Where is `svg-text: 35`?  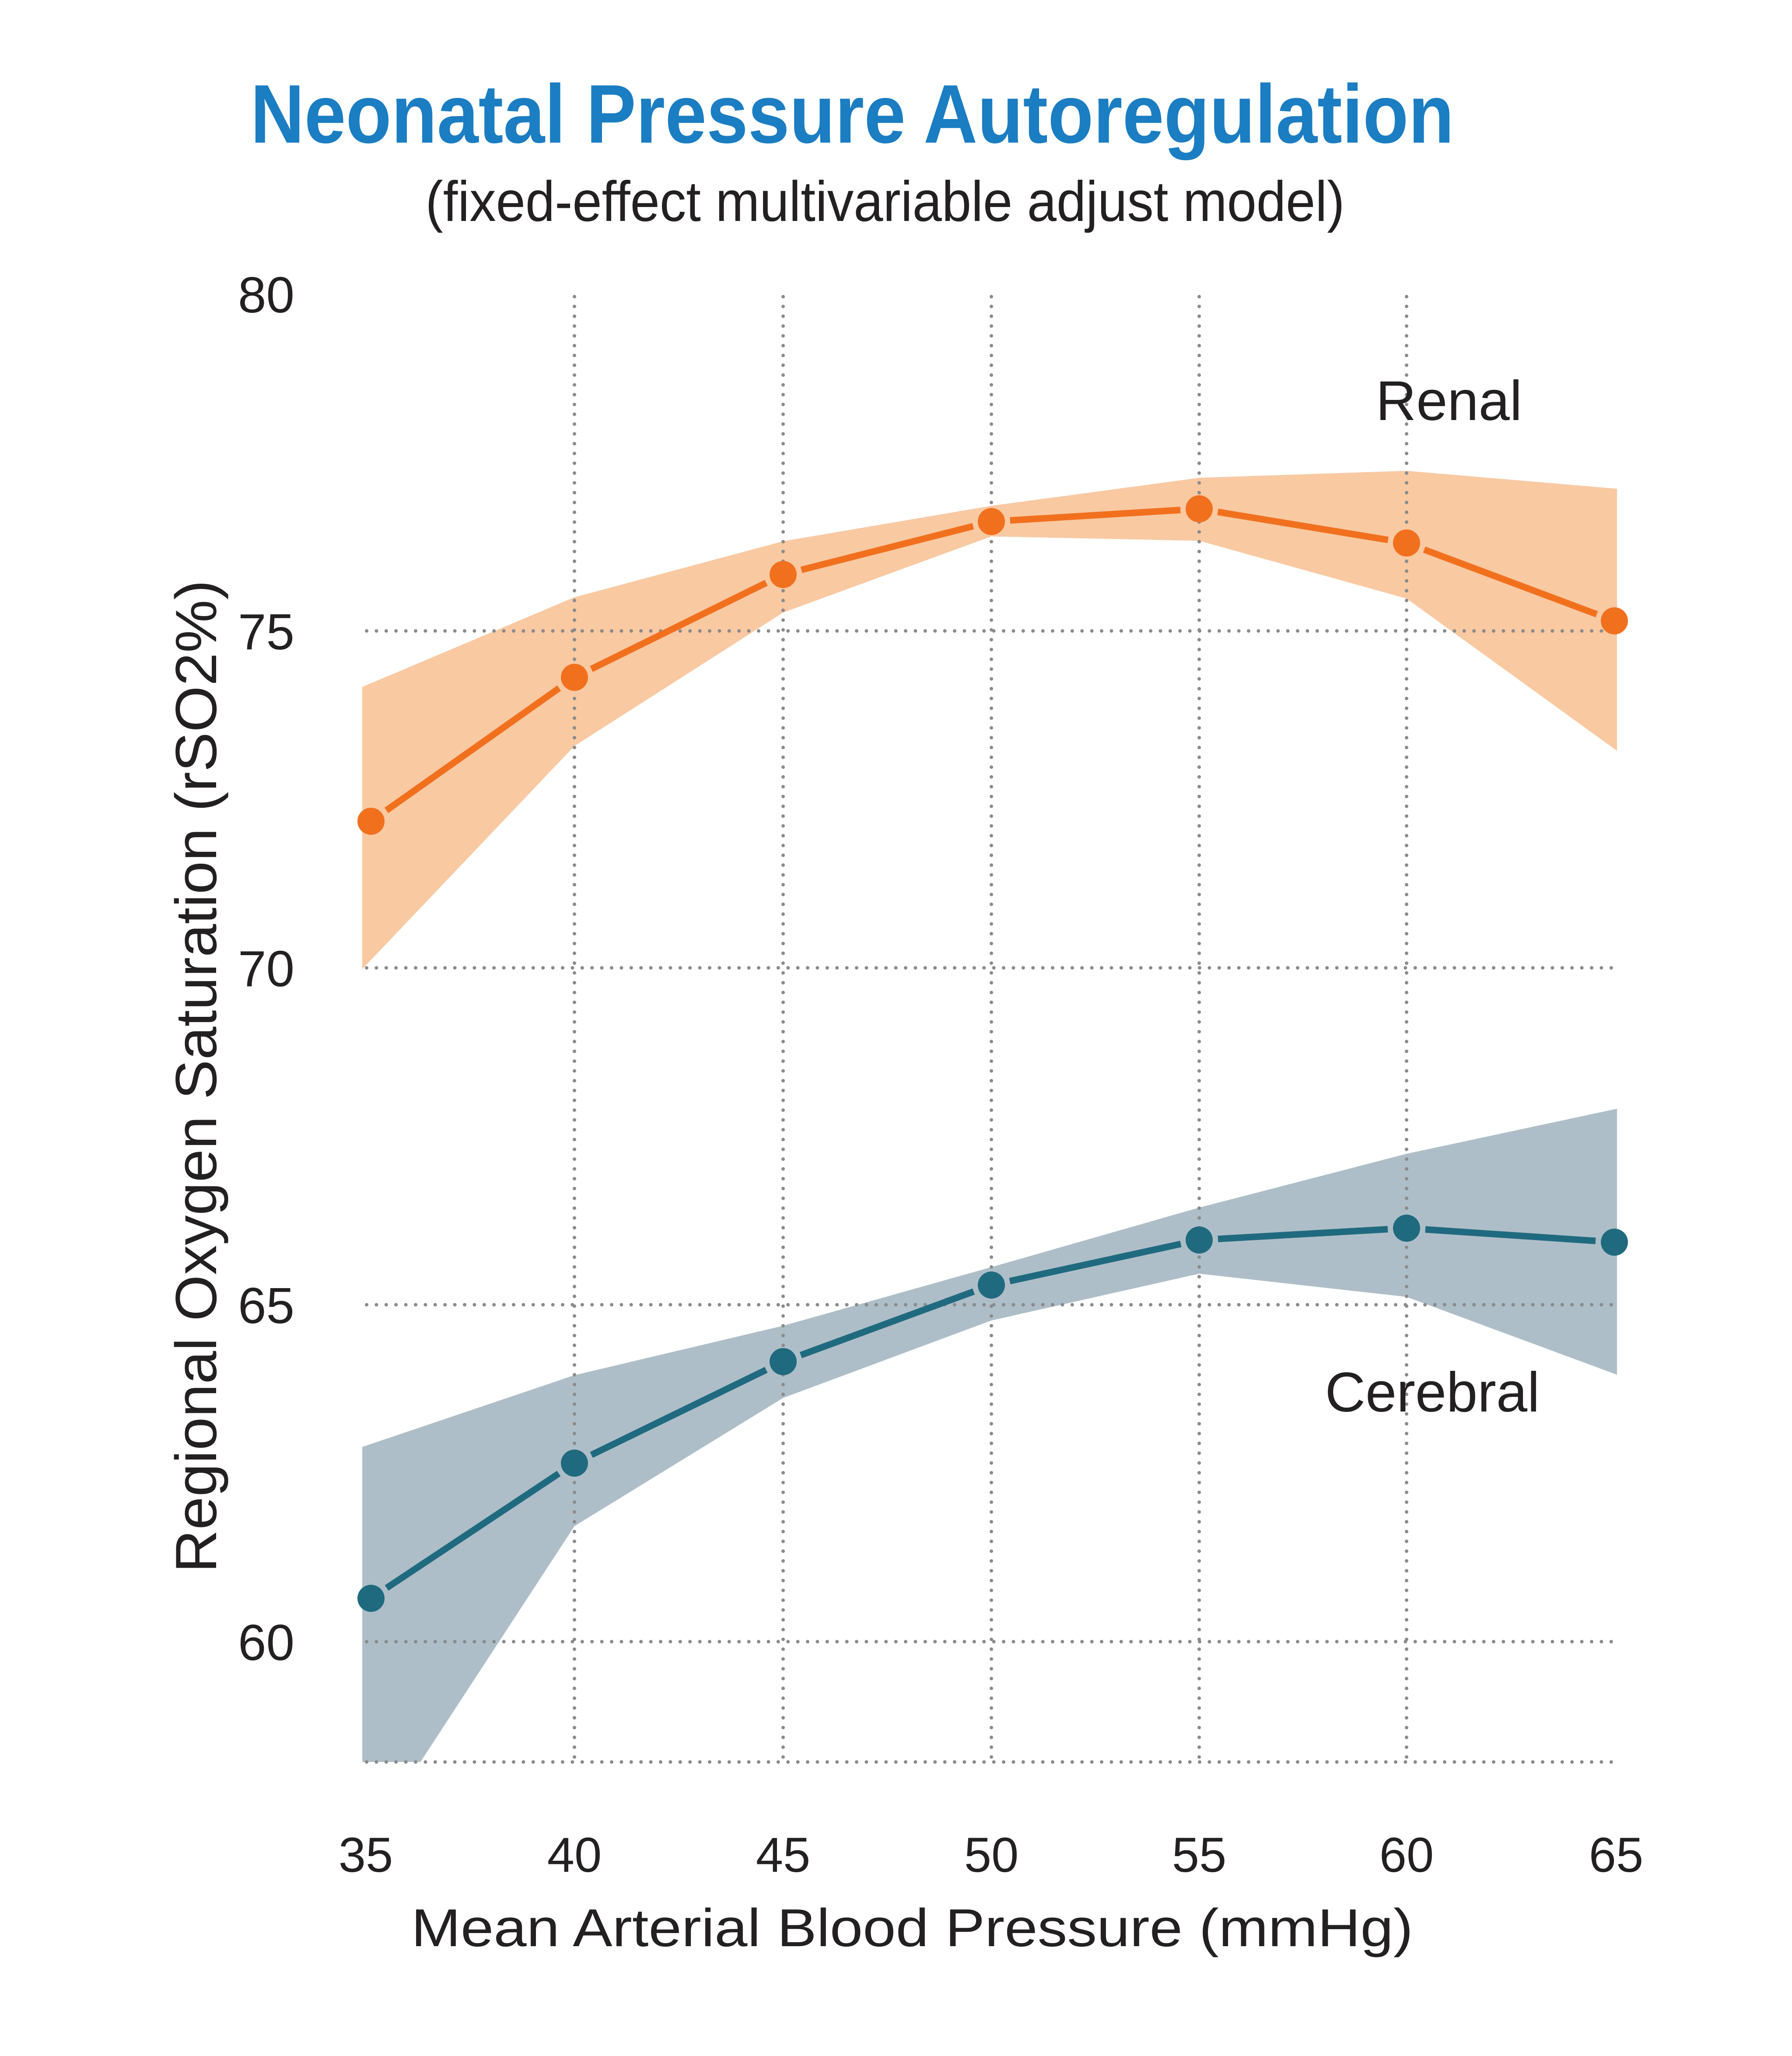 svg-text: 35 is located at coordinates (366, 1855).